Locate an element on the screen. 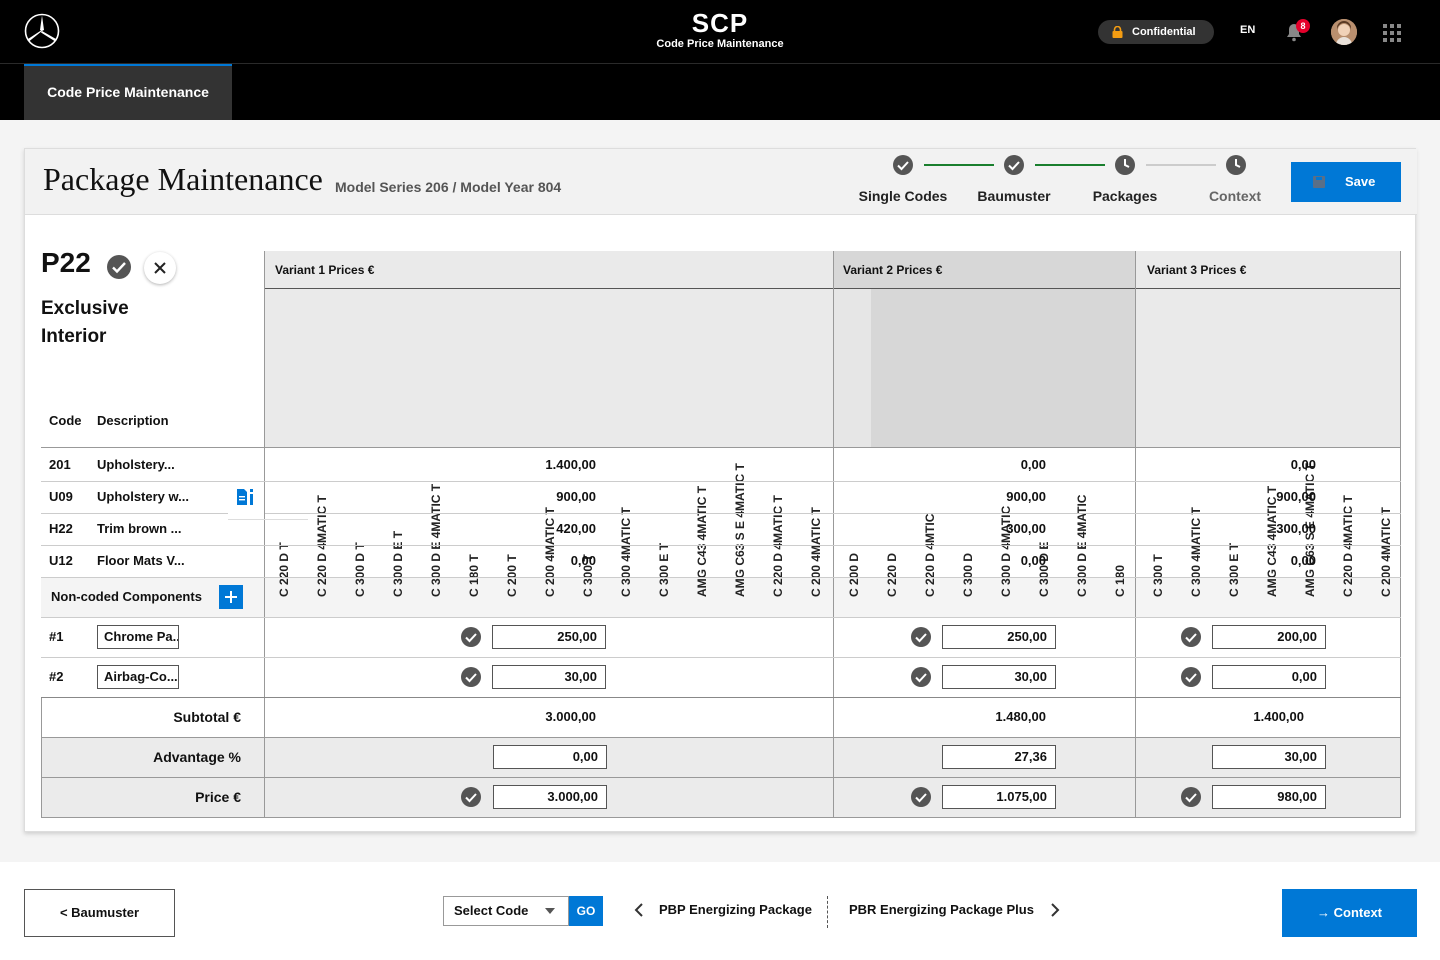 This screenshot has height=960, width=1440. notification-badge: 8 is located at coordinates (1303, 26).